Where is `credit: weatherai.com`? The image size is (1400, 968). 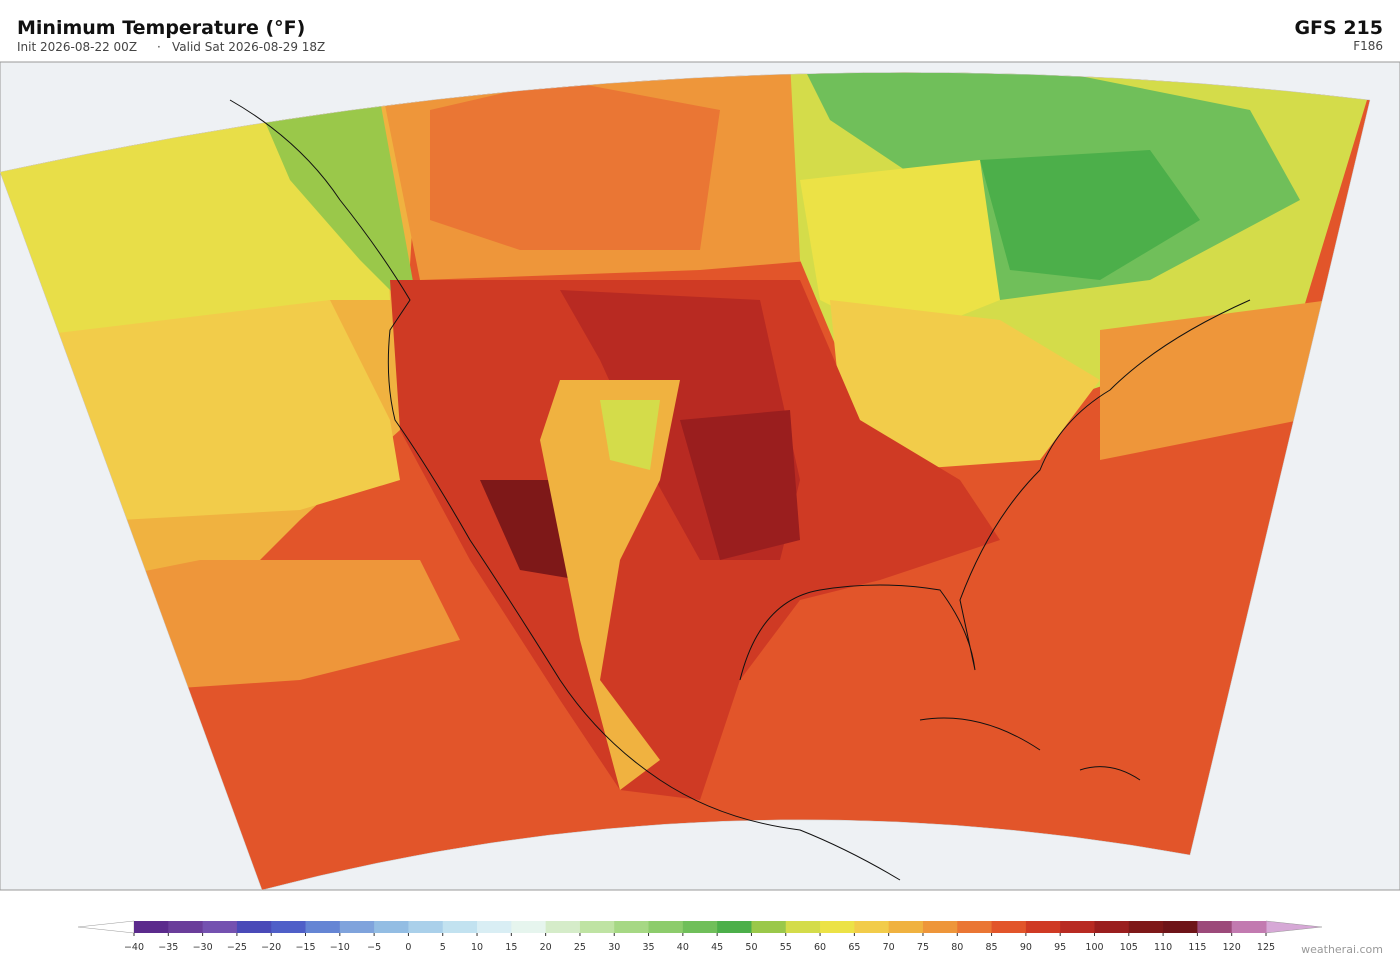 credit: weatherai.com is located at coordinates (1342, 949).